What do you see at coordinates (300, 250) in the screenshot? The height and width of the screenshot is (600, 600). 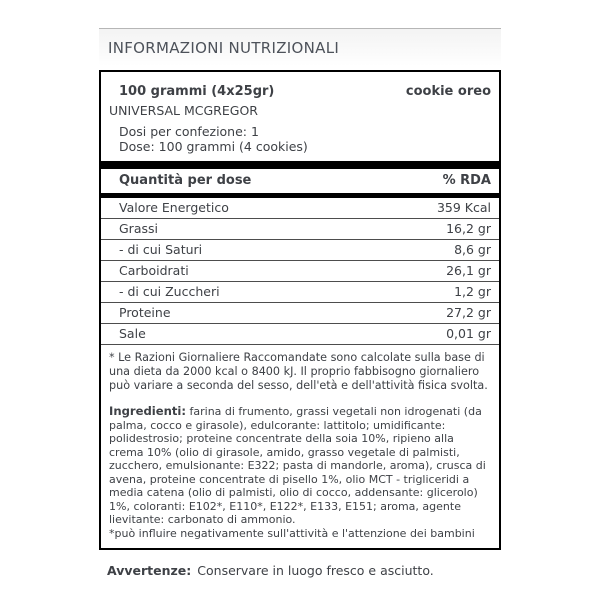 I see `table-row: - di cui Saturi 8,6 gr` at bounding box center [300, 250].